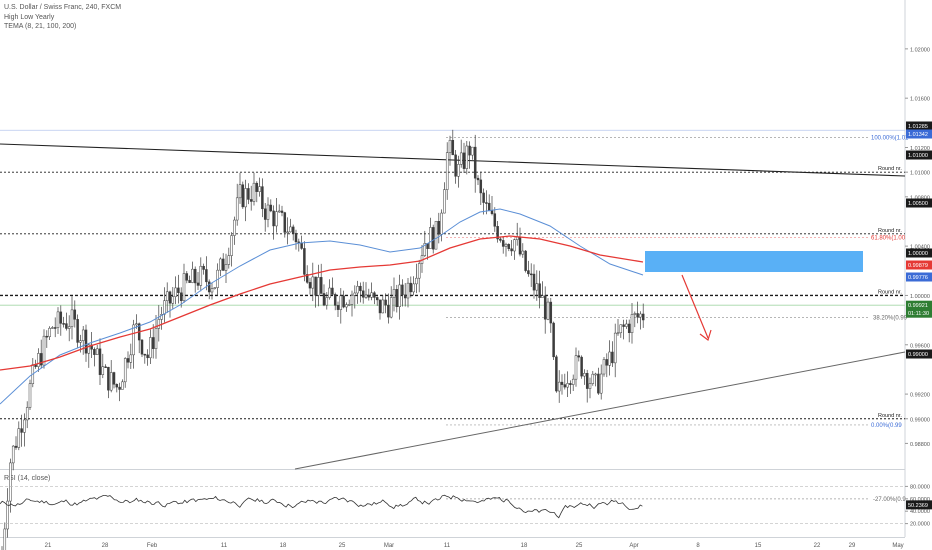 The image size is (932, 550). What do you see at coordinates (758, 546) in the screenshot?
I see `time-label-15: 15` at bounding box center [758, 546].